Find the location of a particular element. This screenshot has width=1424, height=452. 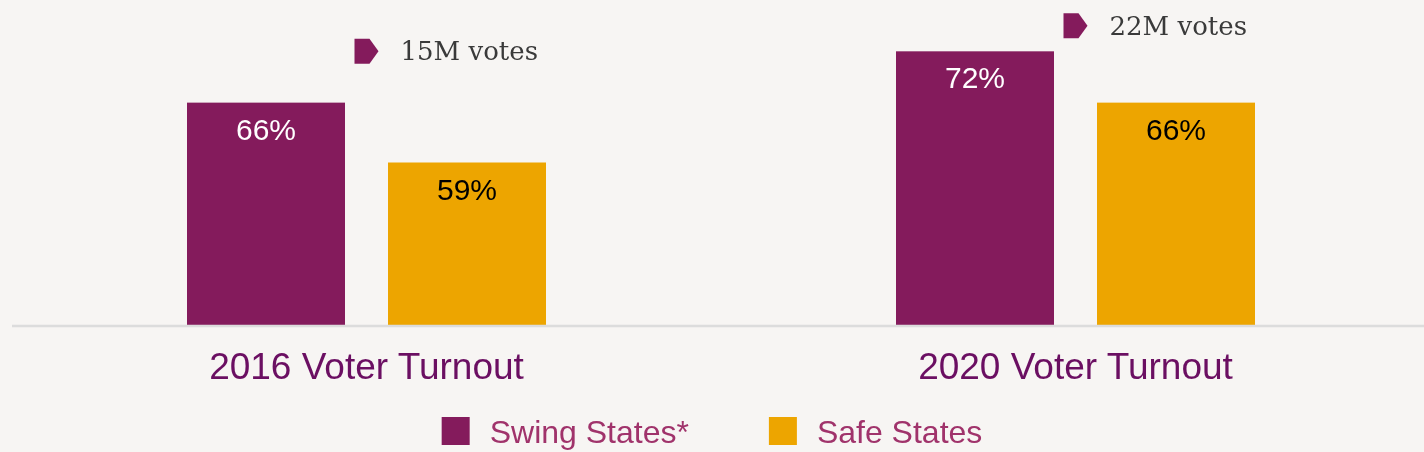

x-tick-label: 2020 Voter Turnout is located at coordinates (1076, 366).